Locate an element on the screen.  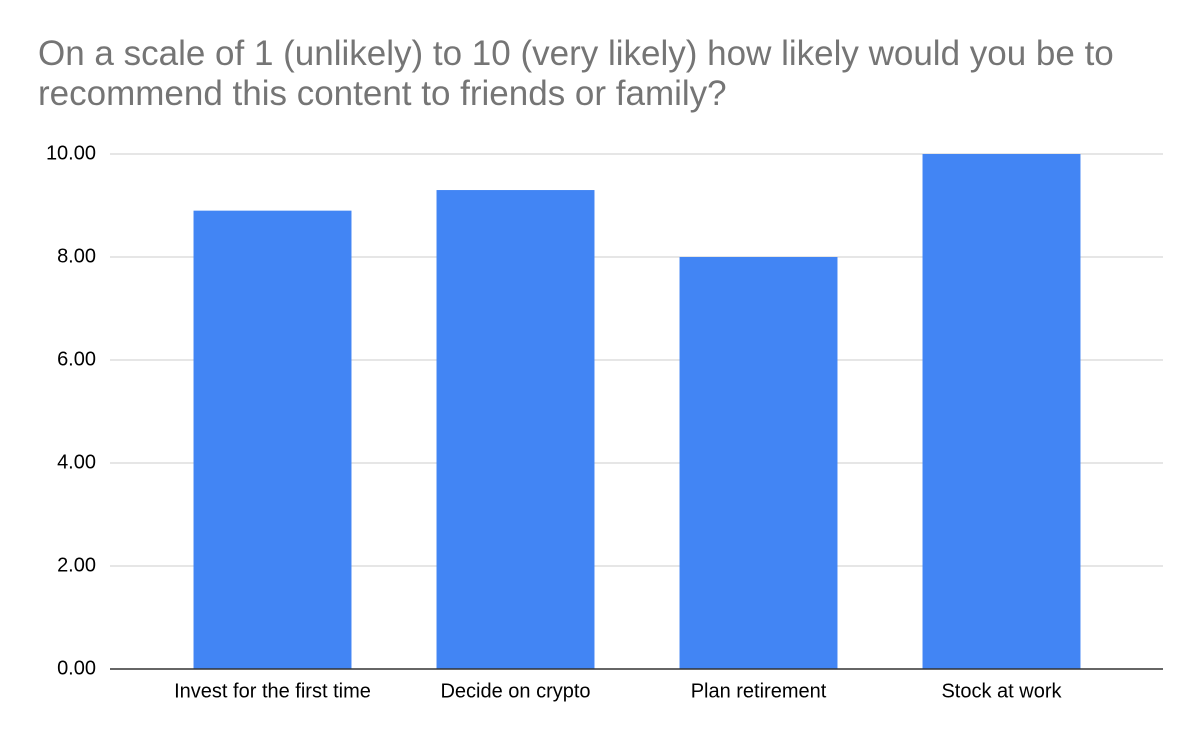
y-tick-label: 4.00 is located at coordinates (76, 462).